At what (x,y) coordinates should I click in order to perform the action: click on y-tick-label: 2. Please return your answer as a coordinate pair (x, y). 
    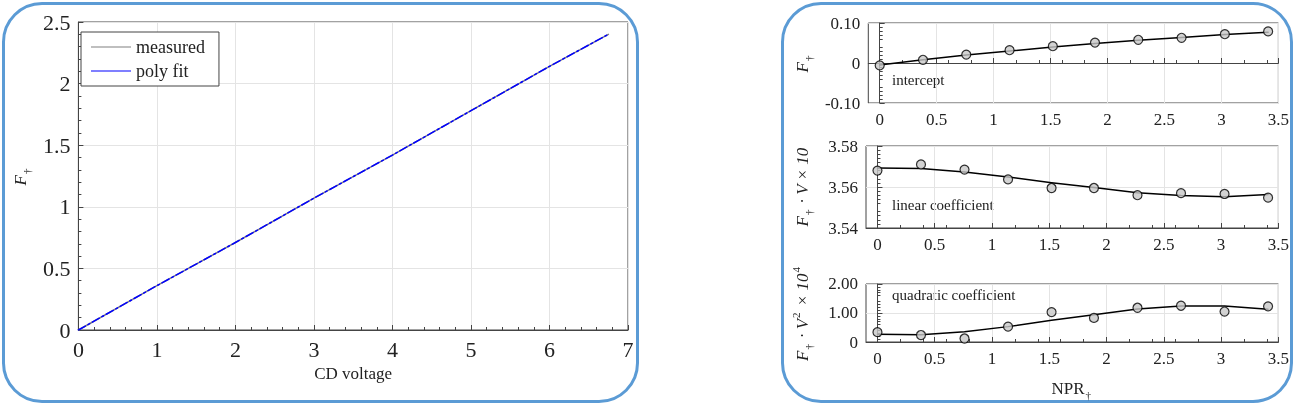
    Looking at the image, I should click on (65, 84).